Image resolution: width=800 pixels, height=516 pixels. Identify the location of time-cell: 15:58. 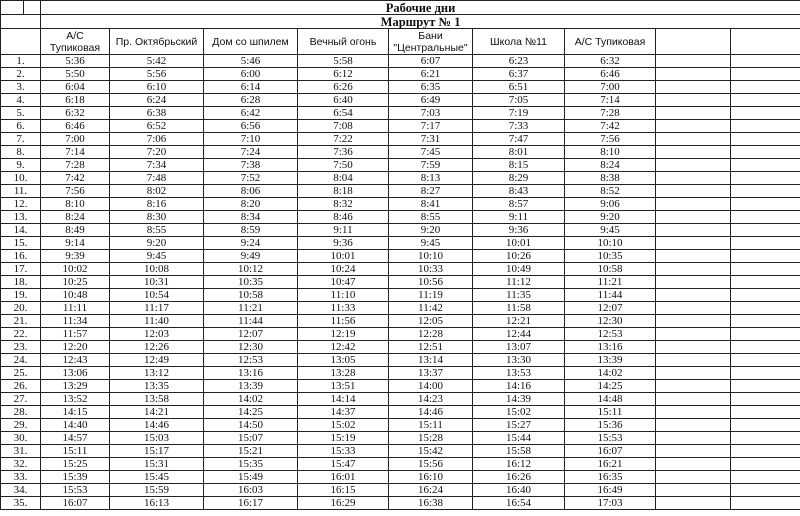
(518, 451).